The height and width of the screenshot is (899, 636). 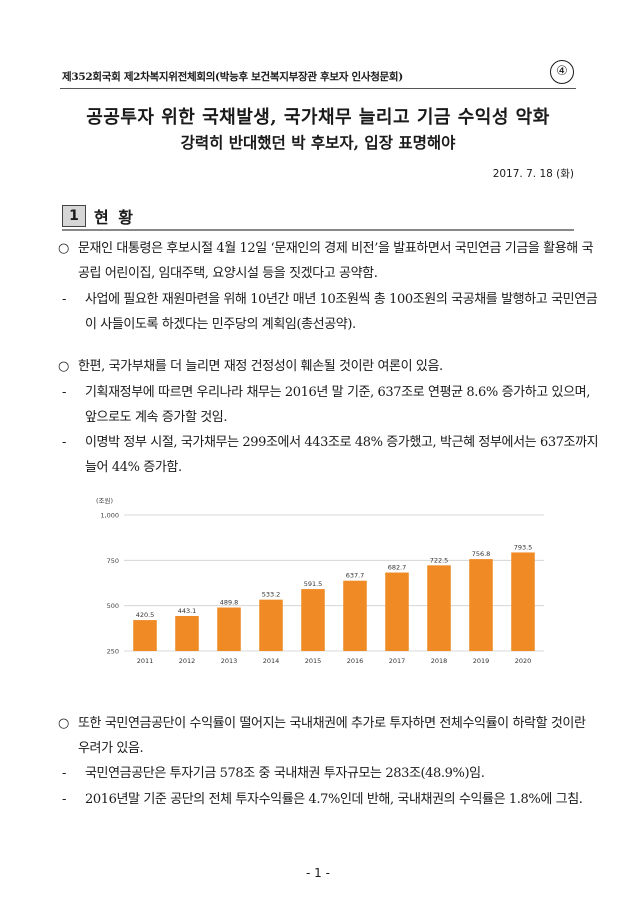 I want to click on bar-value-label: 420.5, so click(x=145, y=615).